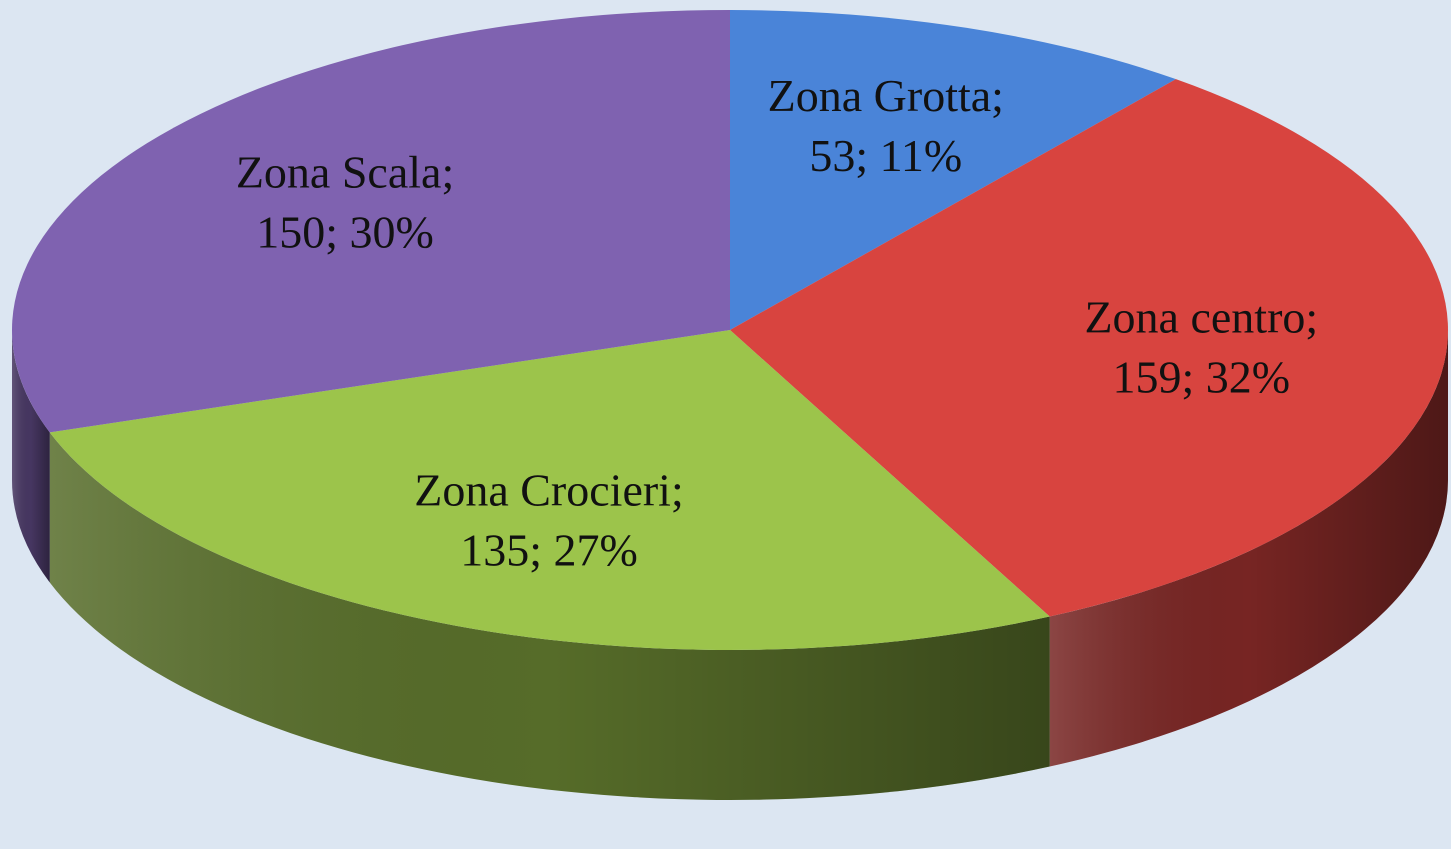 This screenshot has width=1451, height=849. Describe the element at coordinates (345, 171) in the screenshot. I see `slice-label-name: Zona Scala;` at that location.